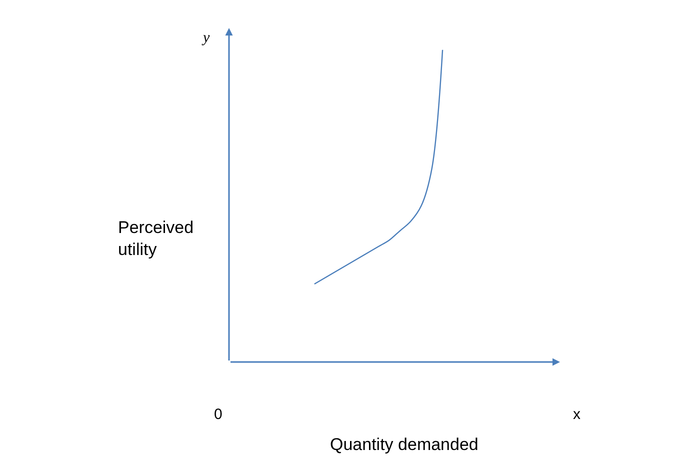 This screenshot has height=467, width=697. Describe the element at coordinates (156, 239) in the screenshot. I see `y-axis-title: Perceived utility` at that location.